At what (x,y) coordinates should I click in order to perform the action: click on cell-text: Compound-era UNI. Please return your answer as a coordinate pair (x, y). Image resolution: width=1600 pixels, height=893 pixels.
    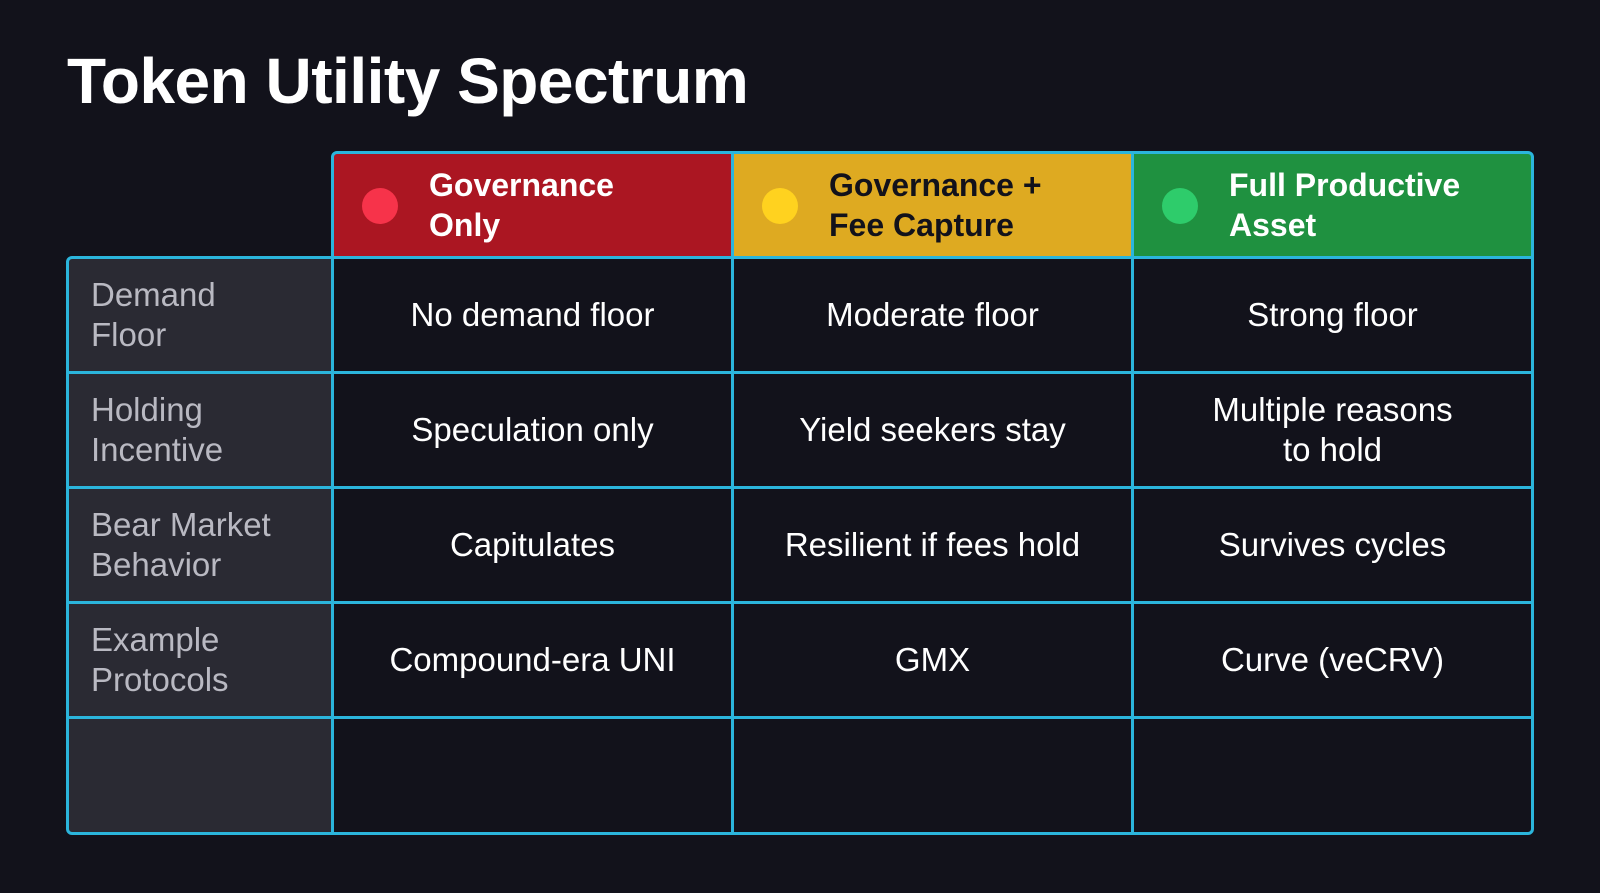
    Looking at the image, I should click on (532, 659).